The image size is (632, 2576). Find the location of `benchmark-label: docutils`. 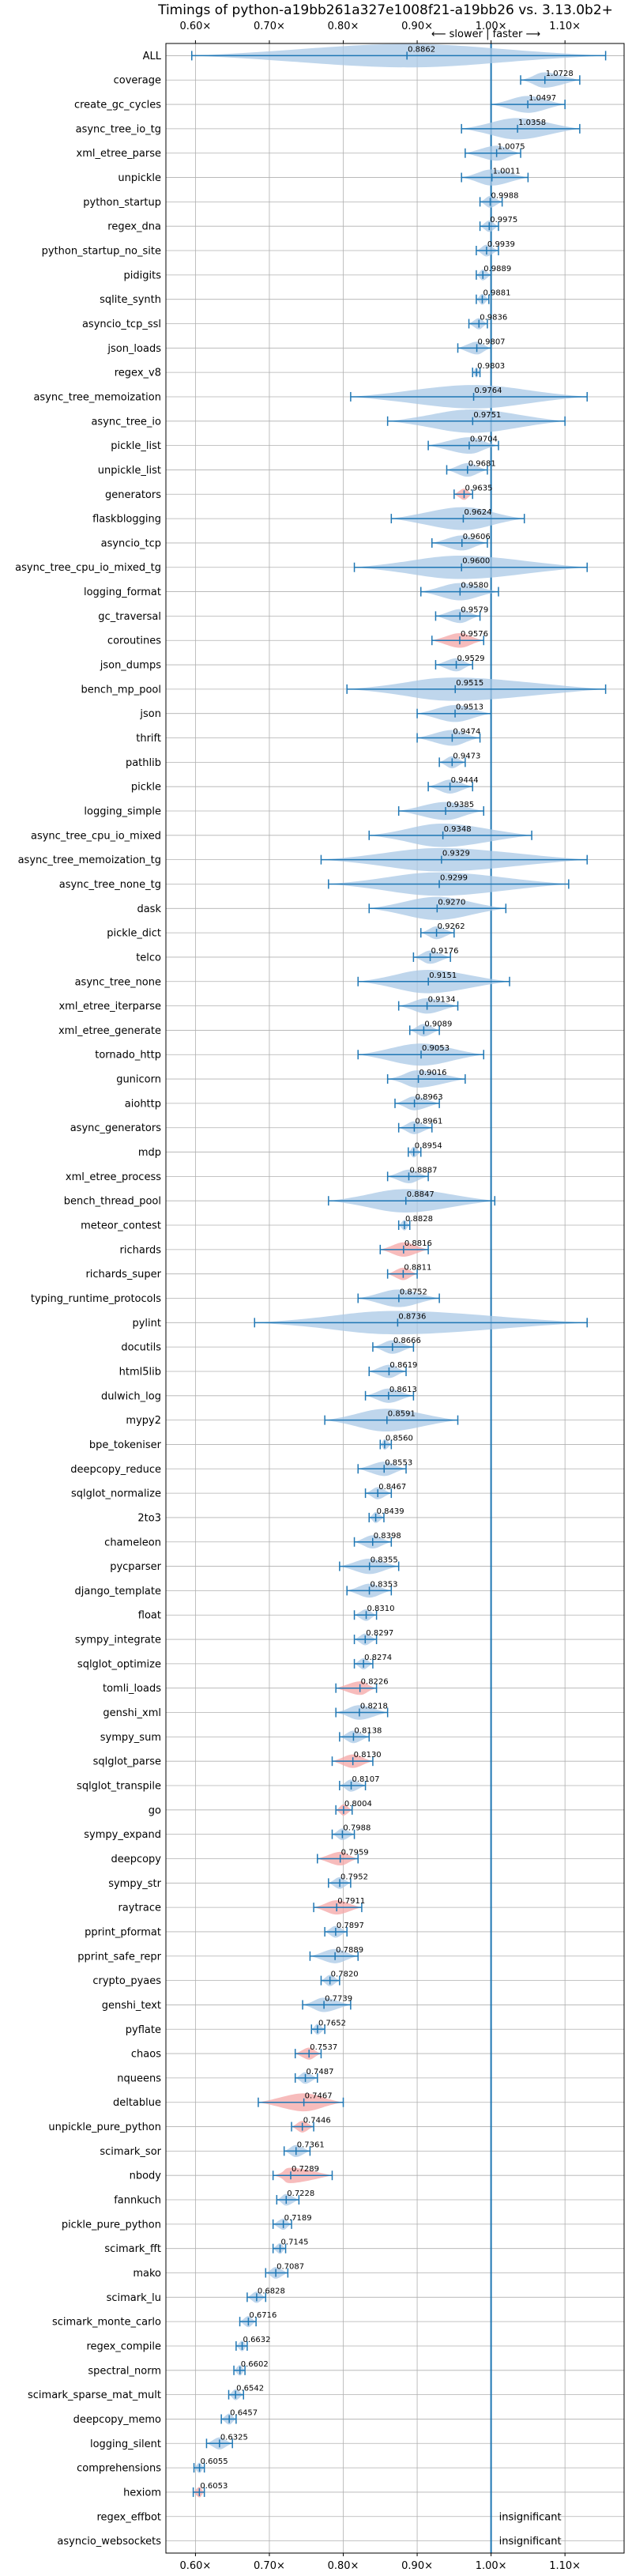

benchmark-label: docutils is located at coordinates (141, 1348).